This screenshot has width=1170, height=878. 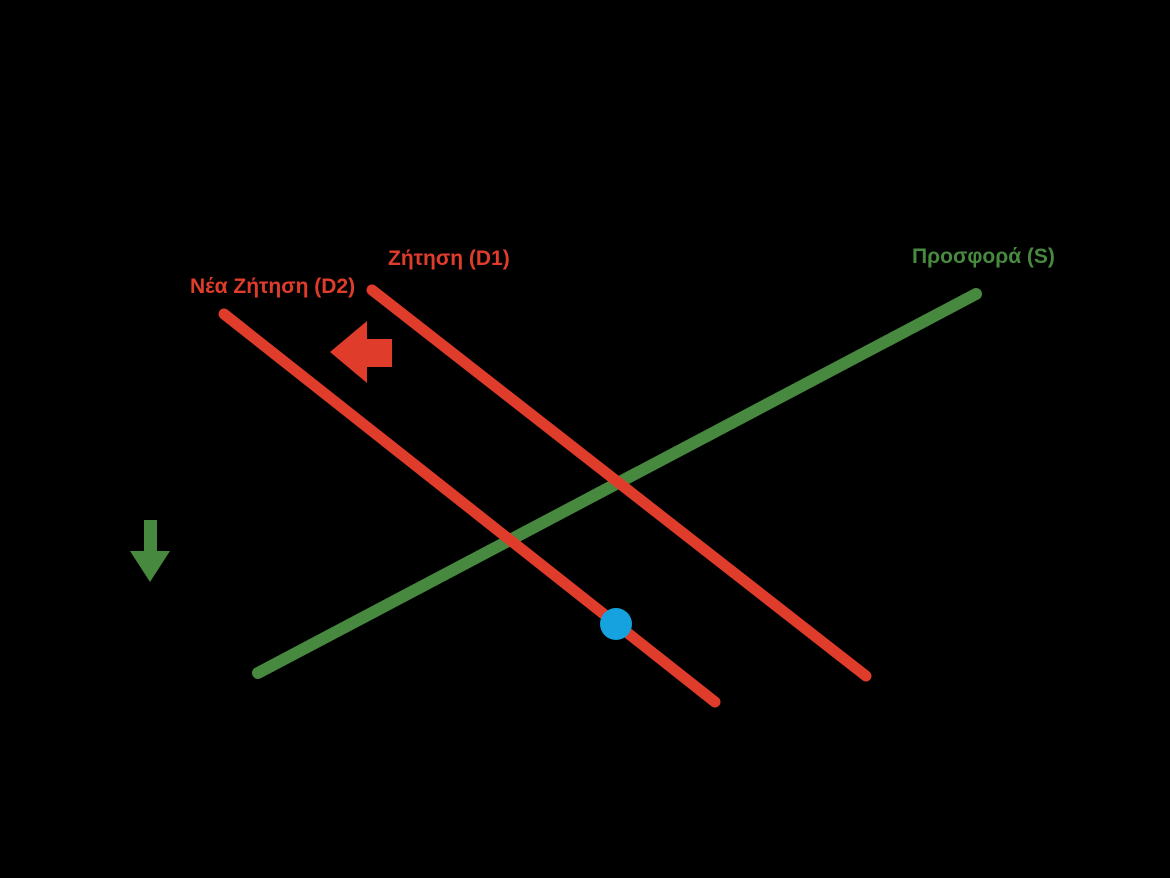 I want to click on shift-left-arrow-icon, so click(x=361, y=352).